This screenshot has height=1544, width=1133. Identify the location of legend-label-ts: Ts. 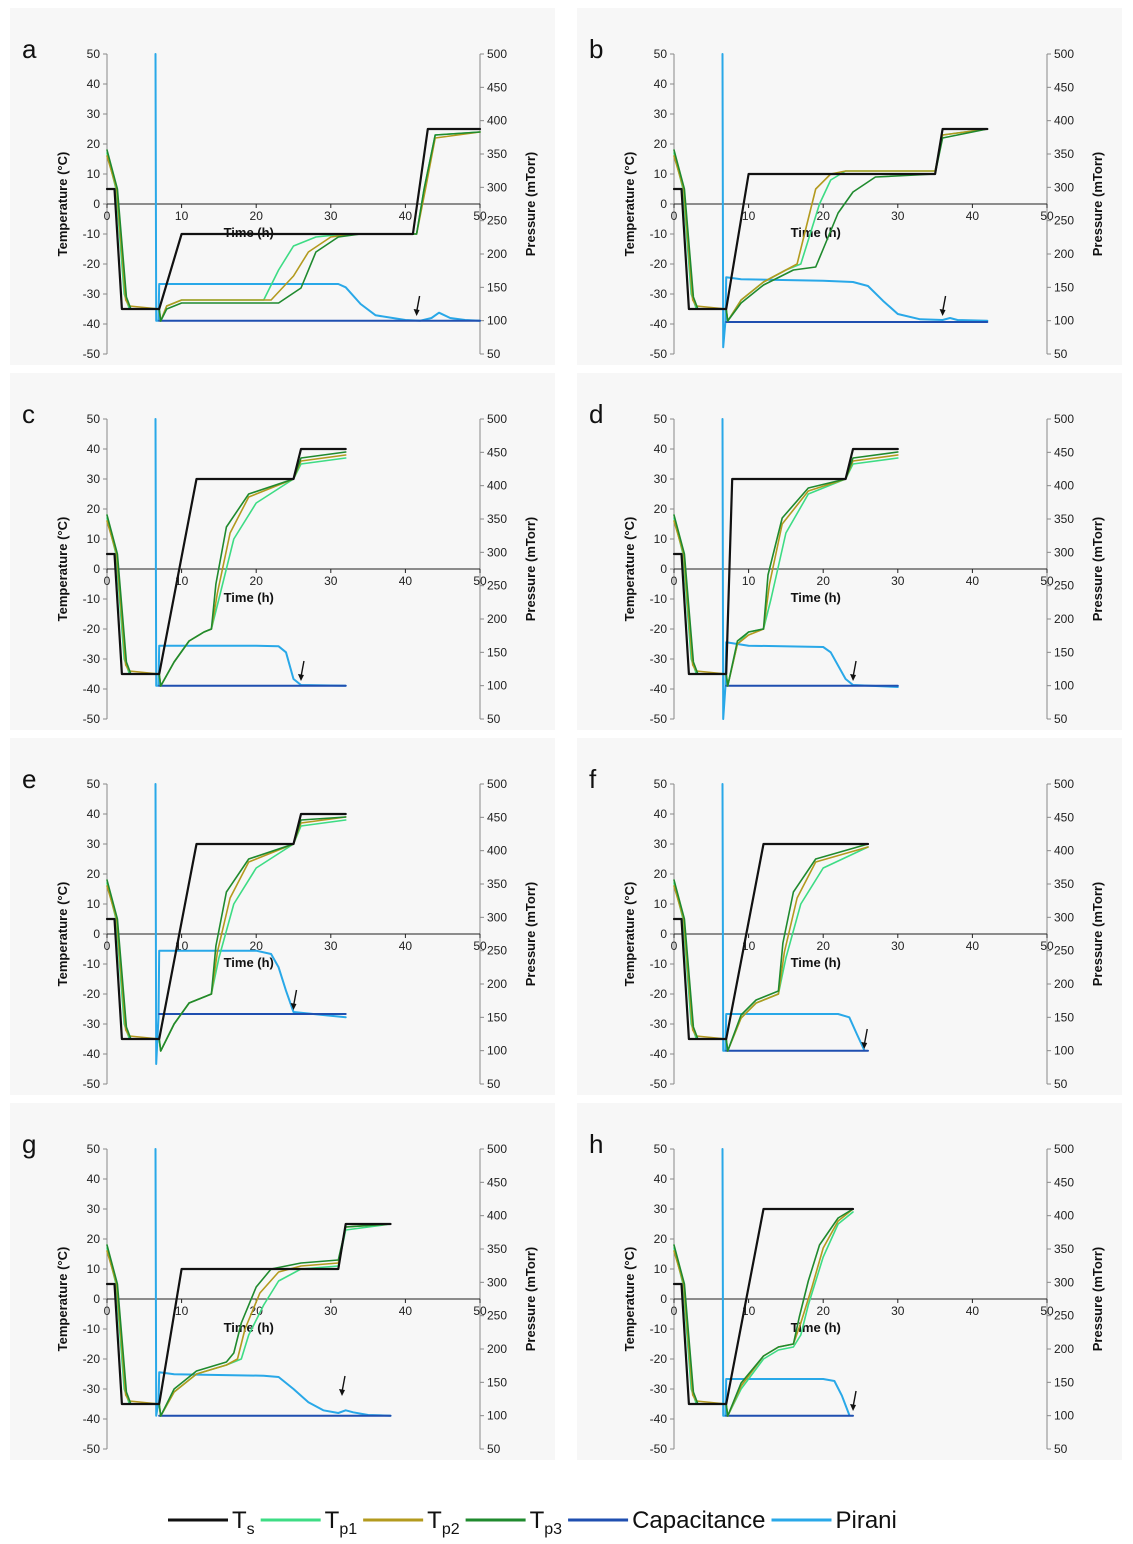
(243, 1522).